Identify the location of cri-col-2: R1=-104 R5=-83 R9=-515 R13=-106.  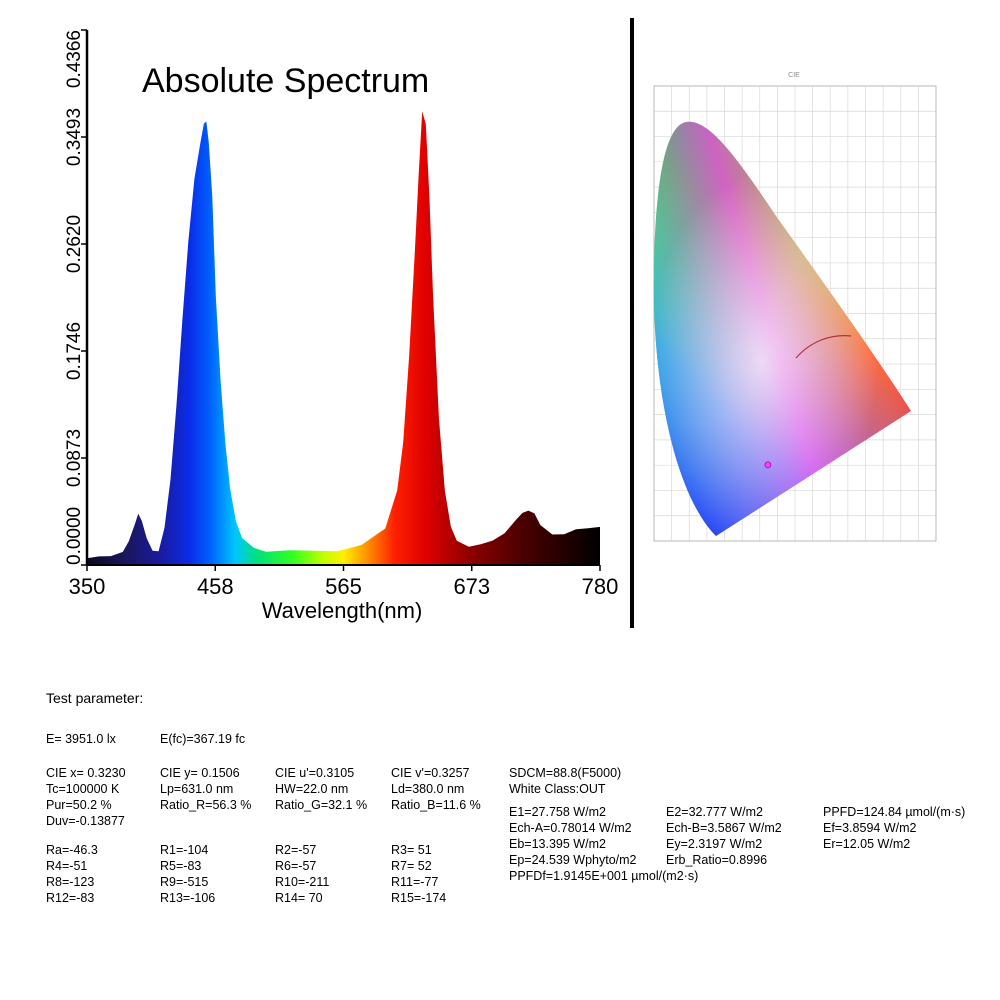
(187, 874).